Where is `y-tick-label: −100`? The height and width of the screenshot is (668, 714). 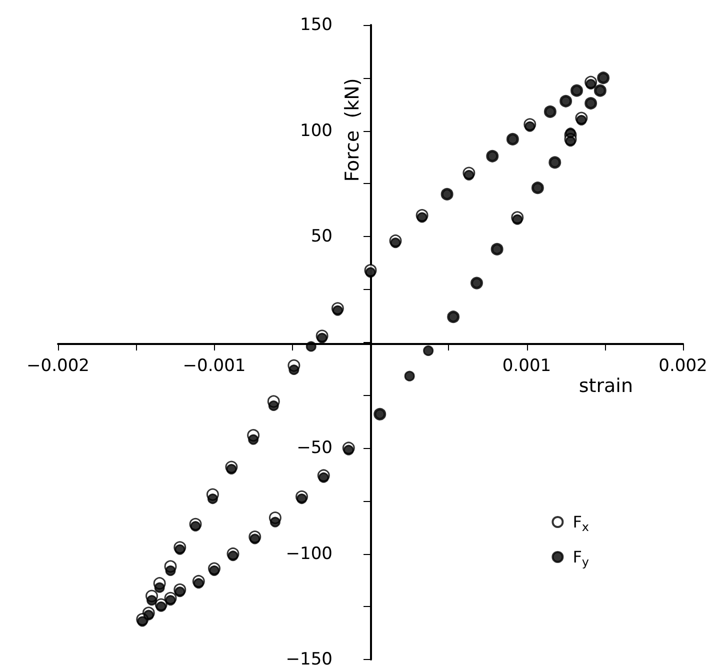
y-tick-label: −100 is located at coordinates (309, 554).